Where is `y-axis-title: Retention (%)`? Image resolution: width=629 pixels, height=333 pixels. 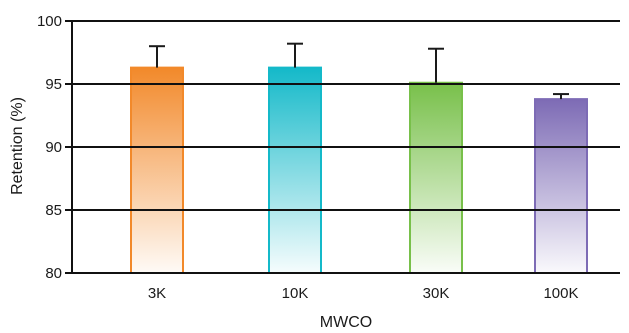
y-axis-title: Retention (%) is located at coordinates (17, 146).